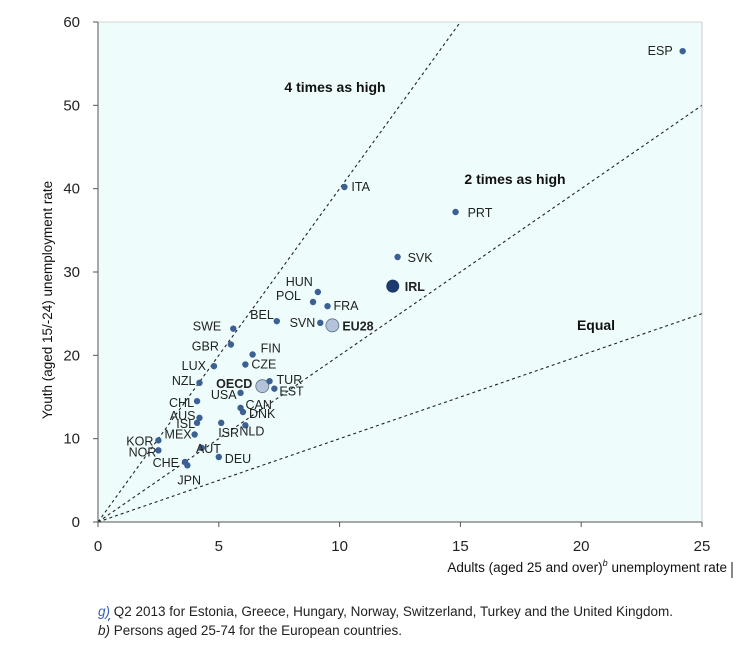 The height and width of the screenshot is (659, 754). I want to click on data-point-label: DNK, so click(262, 414).